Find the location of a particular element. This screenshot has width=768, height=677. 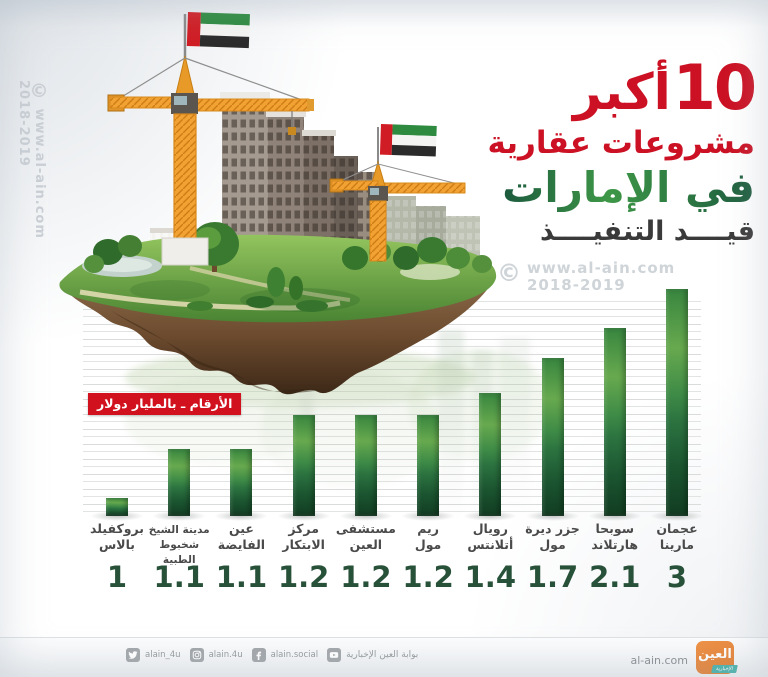

twitter-icon is located at coordinates (133, 655).